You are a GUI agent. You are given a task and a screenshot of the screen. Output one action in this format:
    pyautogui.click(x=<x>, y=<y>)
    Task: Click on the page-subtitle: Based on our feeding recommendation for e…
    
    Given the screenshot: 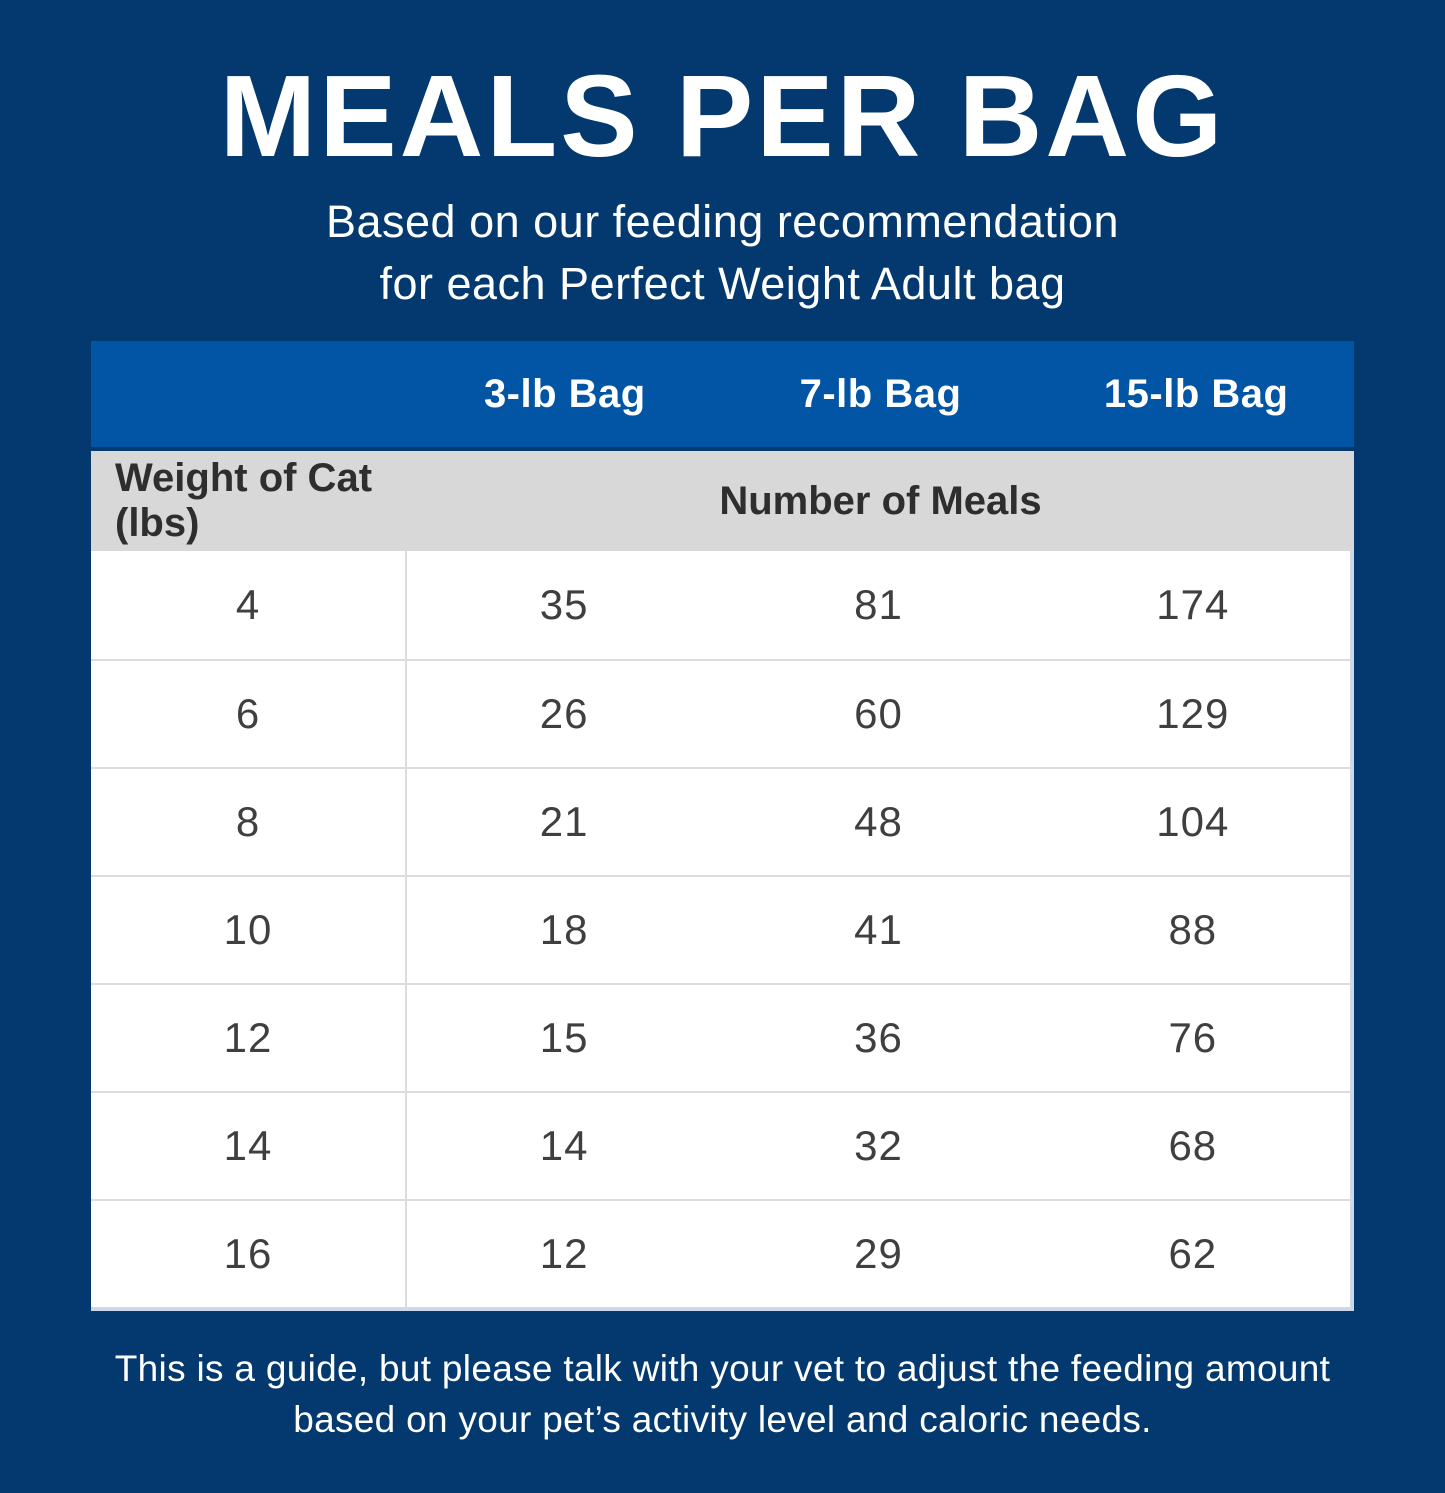 What is the action you would take?
    pyautogui.click(x=722, y=253)
    